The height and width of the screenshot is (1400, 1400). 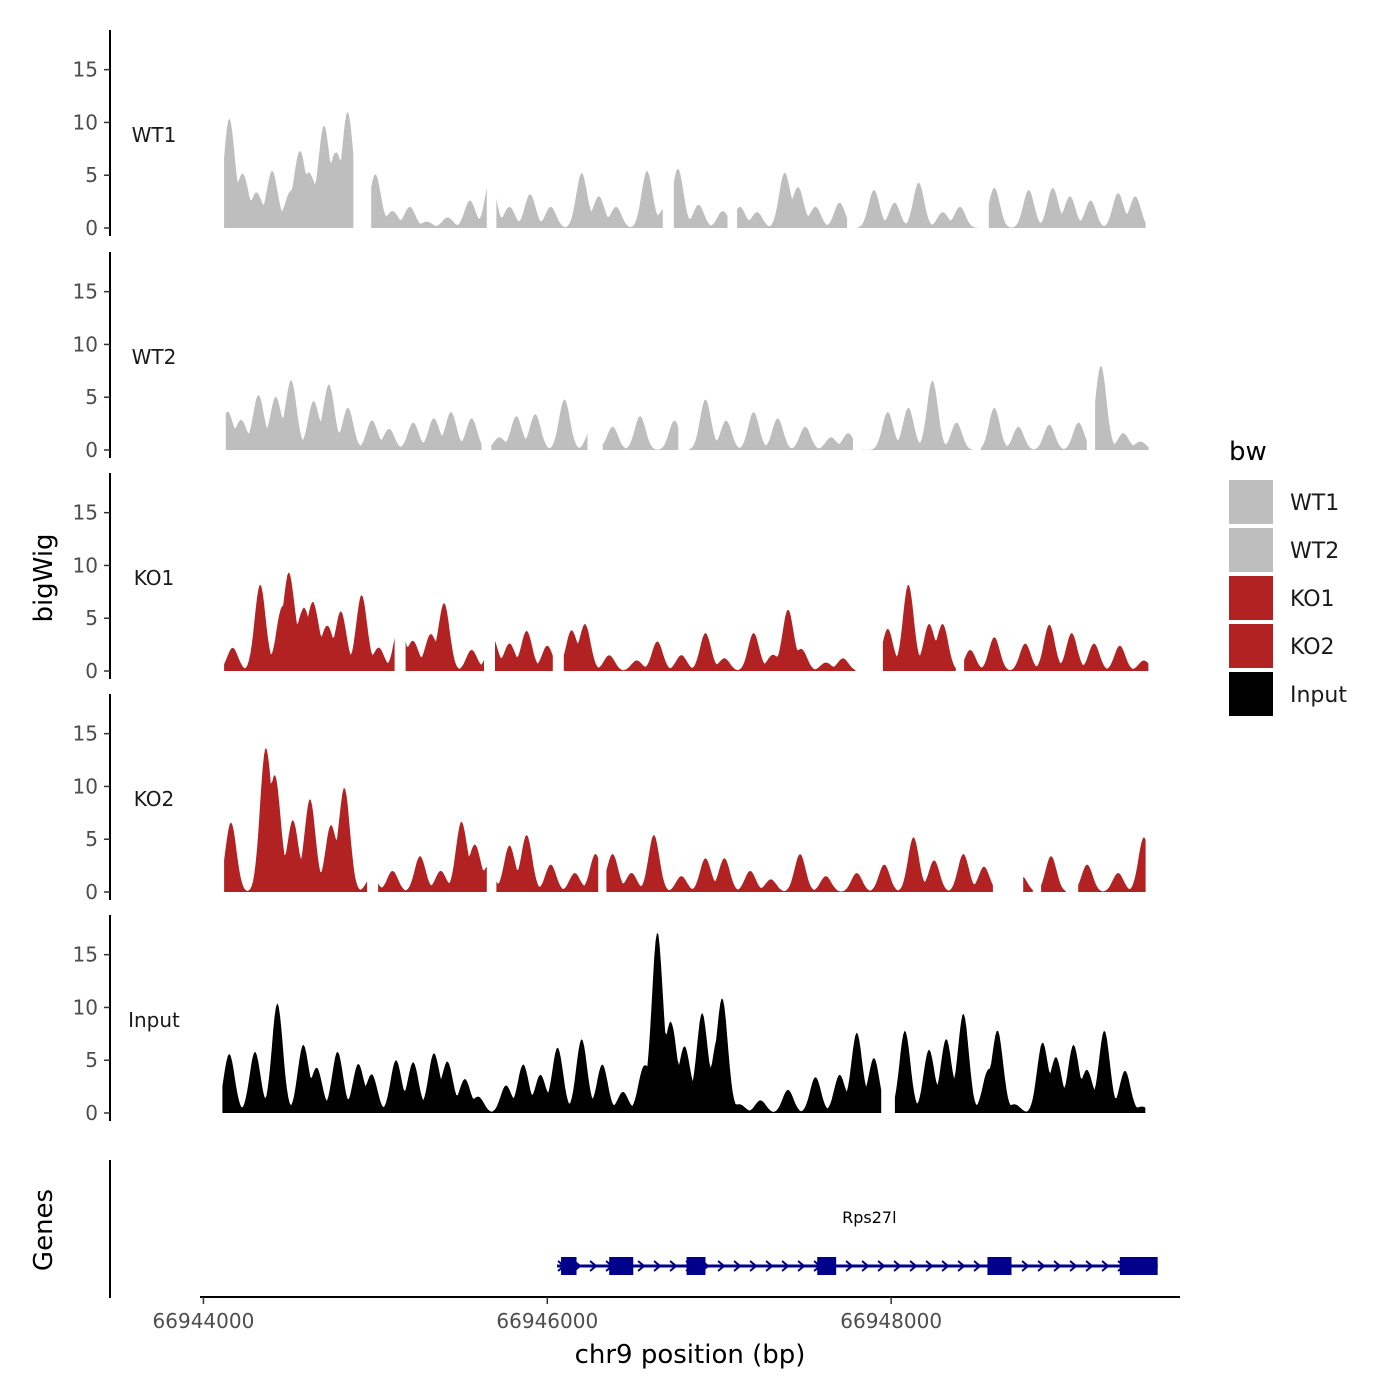 What do you see at coordinates (1314, 503) in the screenshot?
I see `legend-label-wt1: WT1` at bounding box center [1314, 503].